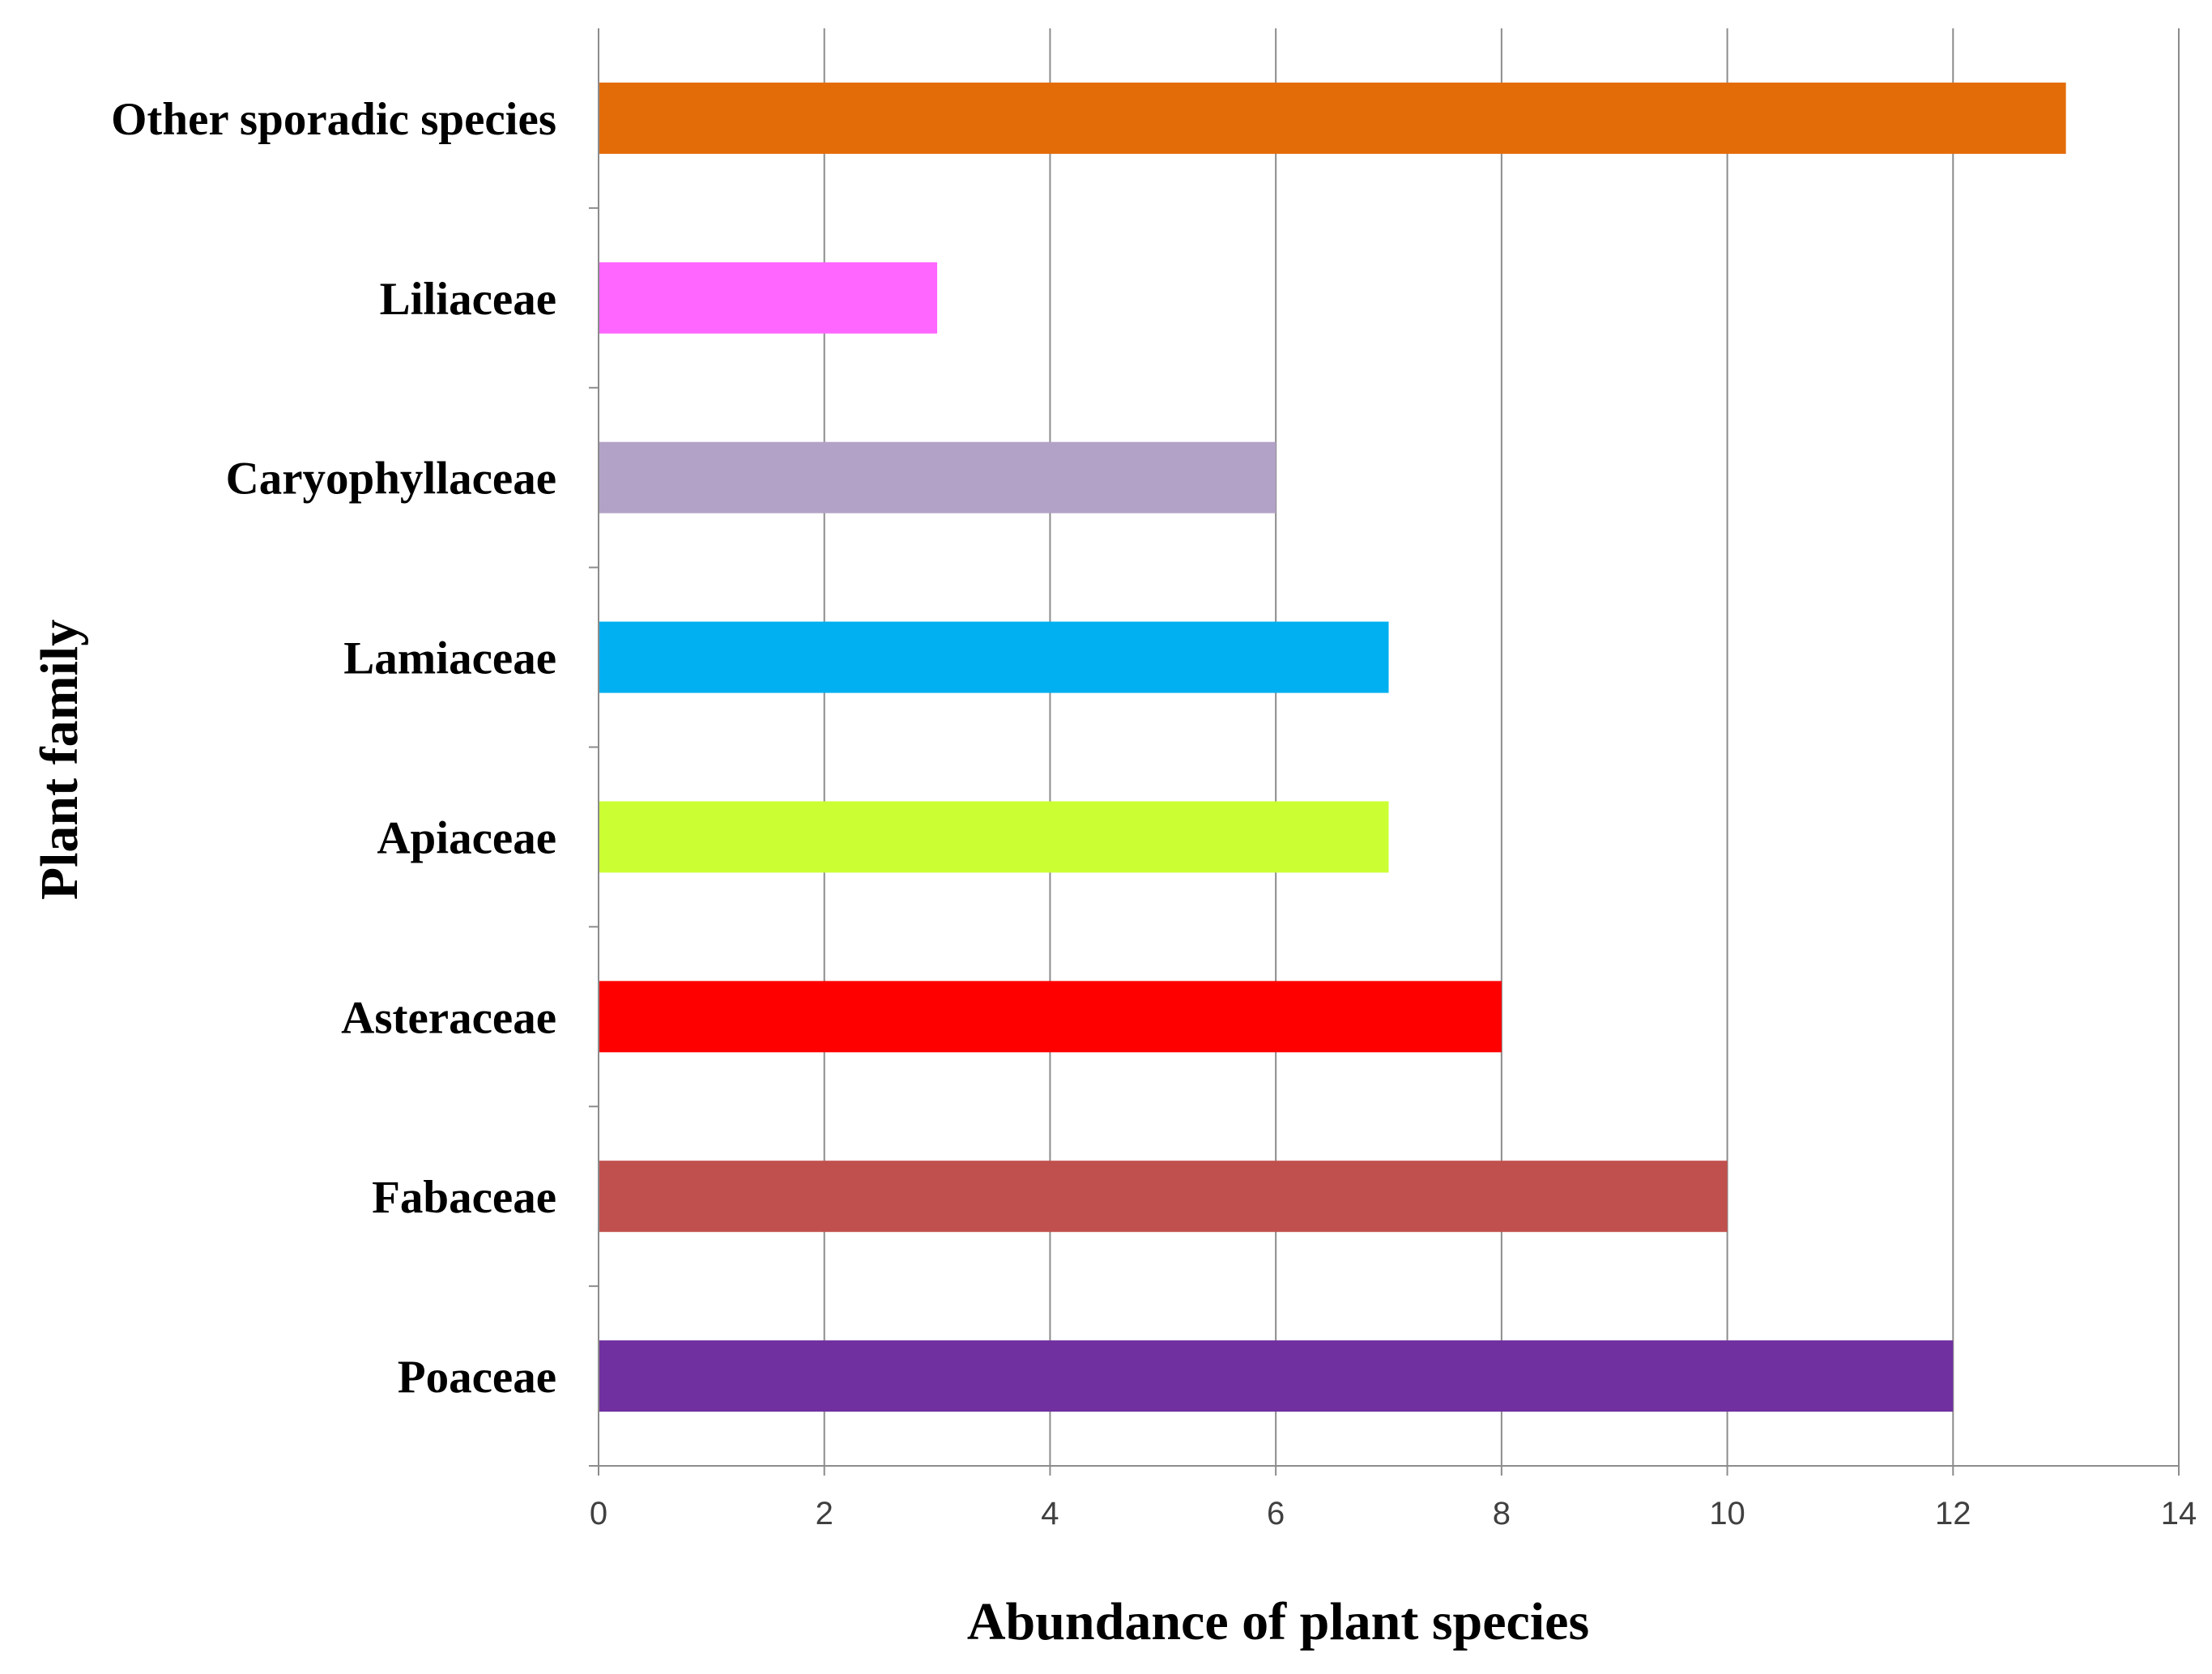  I want to click on x-tick-label: 0, so click(598, 1513).